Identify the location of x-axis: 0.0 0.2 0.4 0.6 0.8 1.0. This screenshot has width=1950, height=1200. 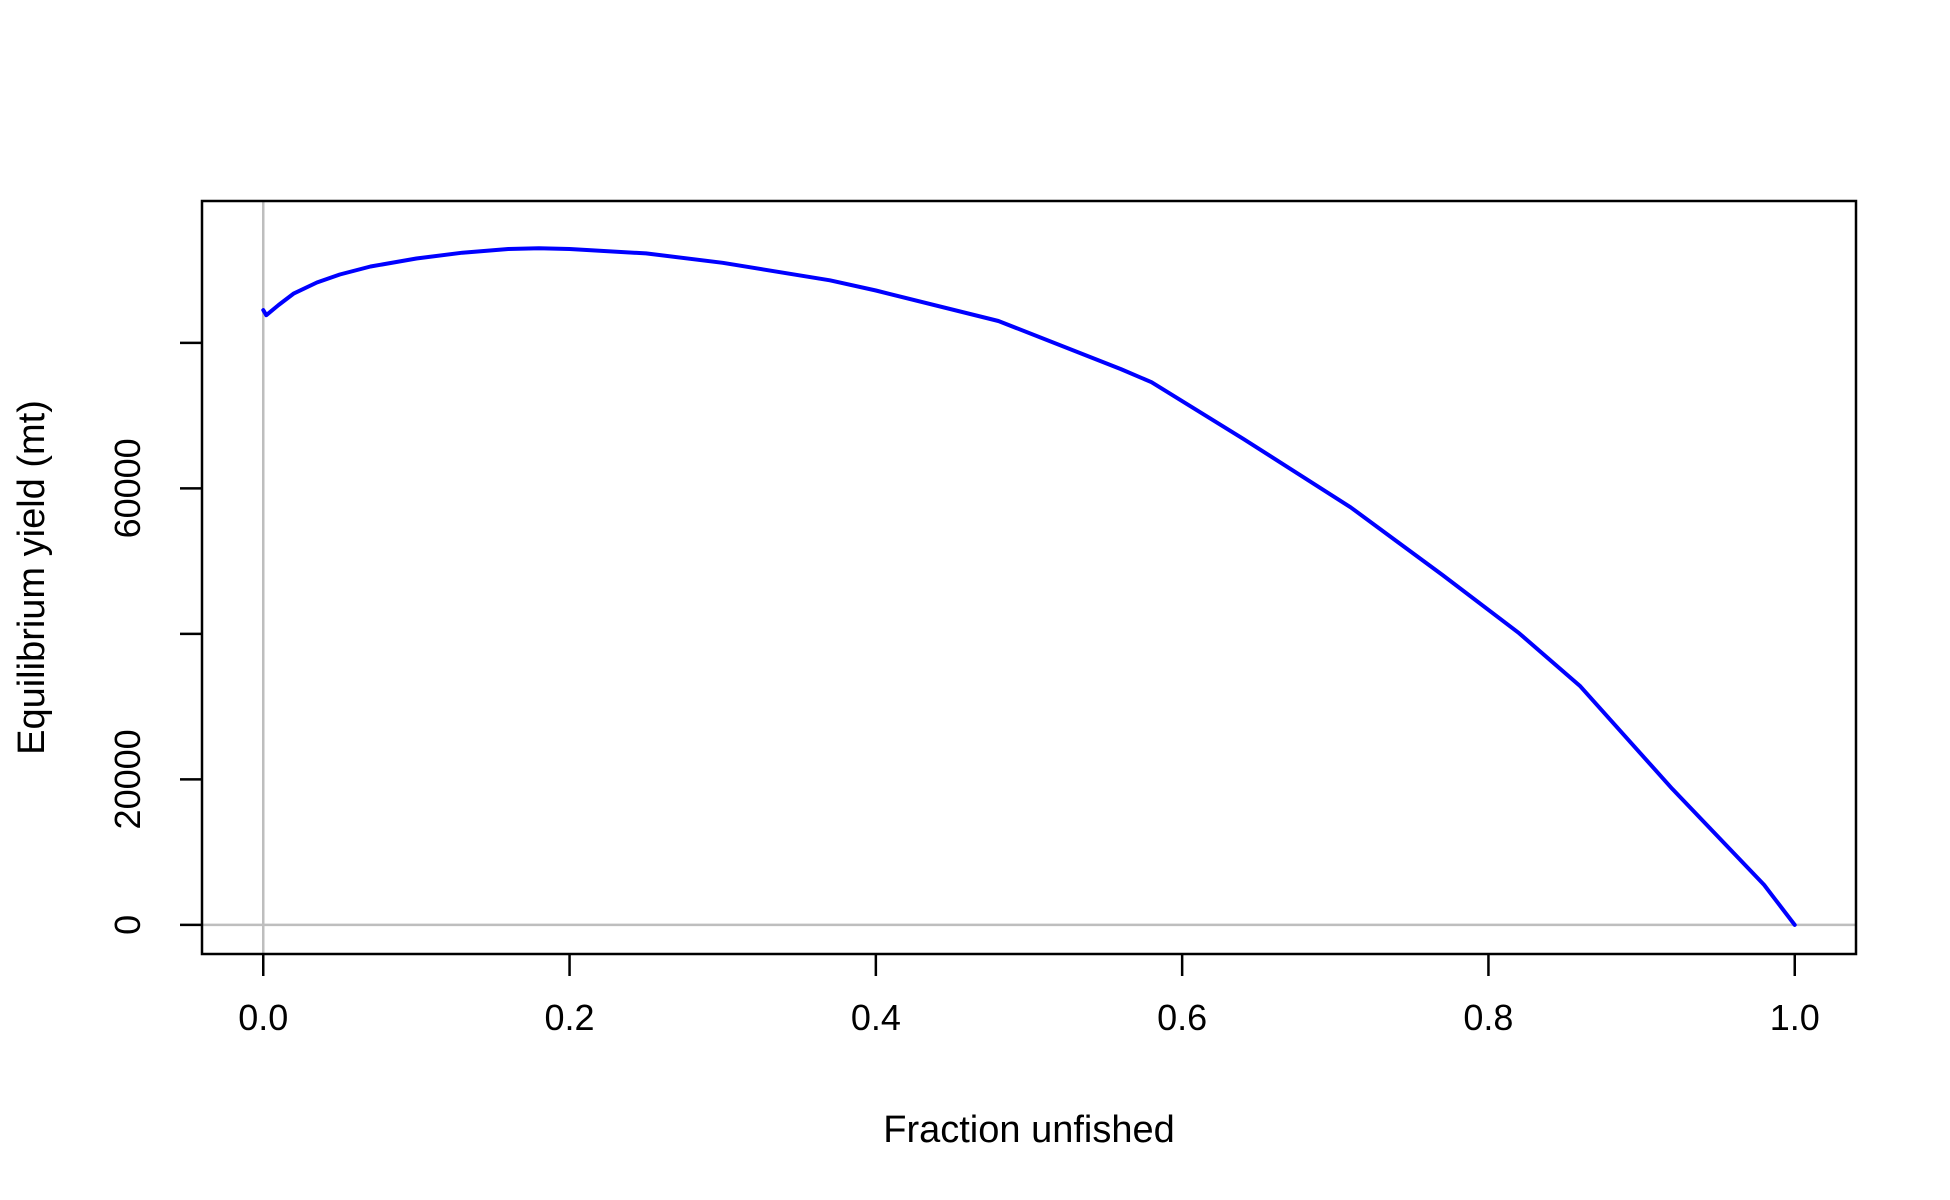
(1029, 996).